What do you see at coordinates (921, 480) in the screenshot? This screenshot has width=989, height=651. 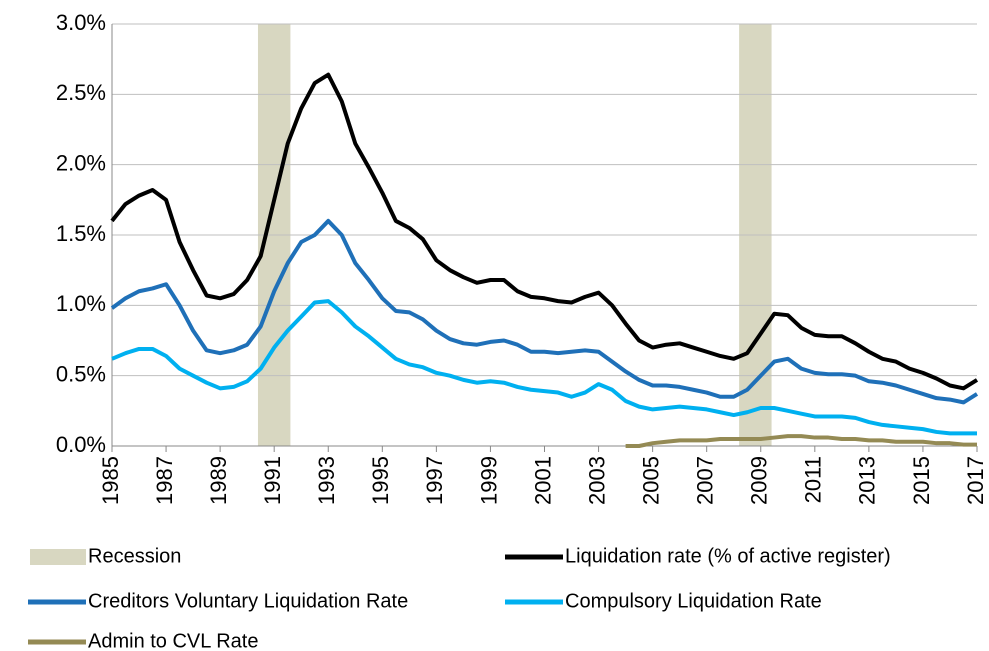 I see `x-tick-label: 2015` at bounding box center [921, 480].